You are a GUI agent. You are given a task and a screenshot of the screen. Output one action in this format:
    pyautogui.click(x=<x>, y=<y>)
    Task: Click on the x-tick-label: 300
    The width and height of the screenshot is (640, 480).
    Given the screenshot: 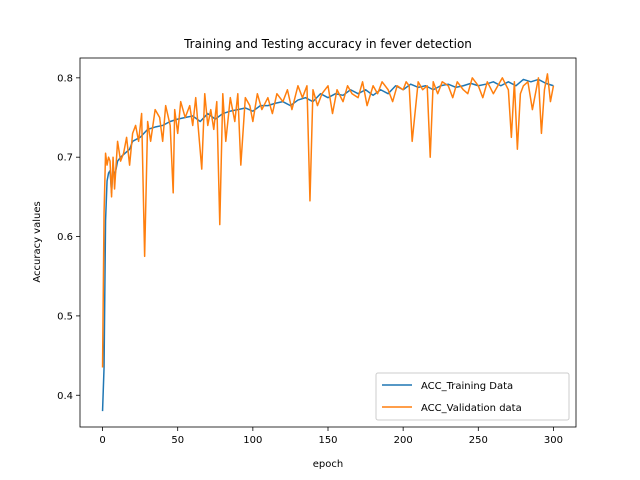 What is the action you would take?
    pyautogui.click(x=553, y=440)
    